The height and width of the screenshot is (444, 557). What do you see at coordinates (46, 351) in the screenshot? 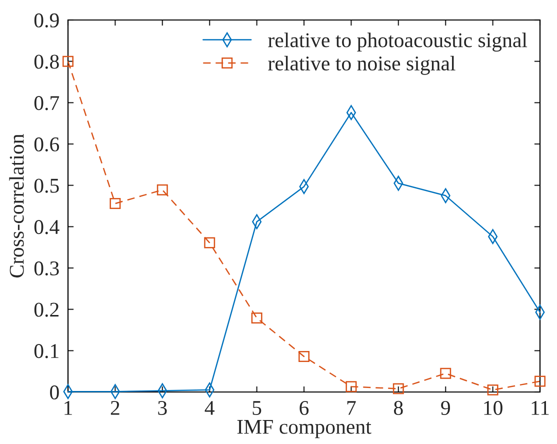
I see `y-tick-label: 0.1` at bounding box center [46, 351].